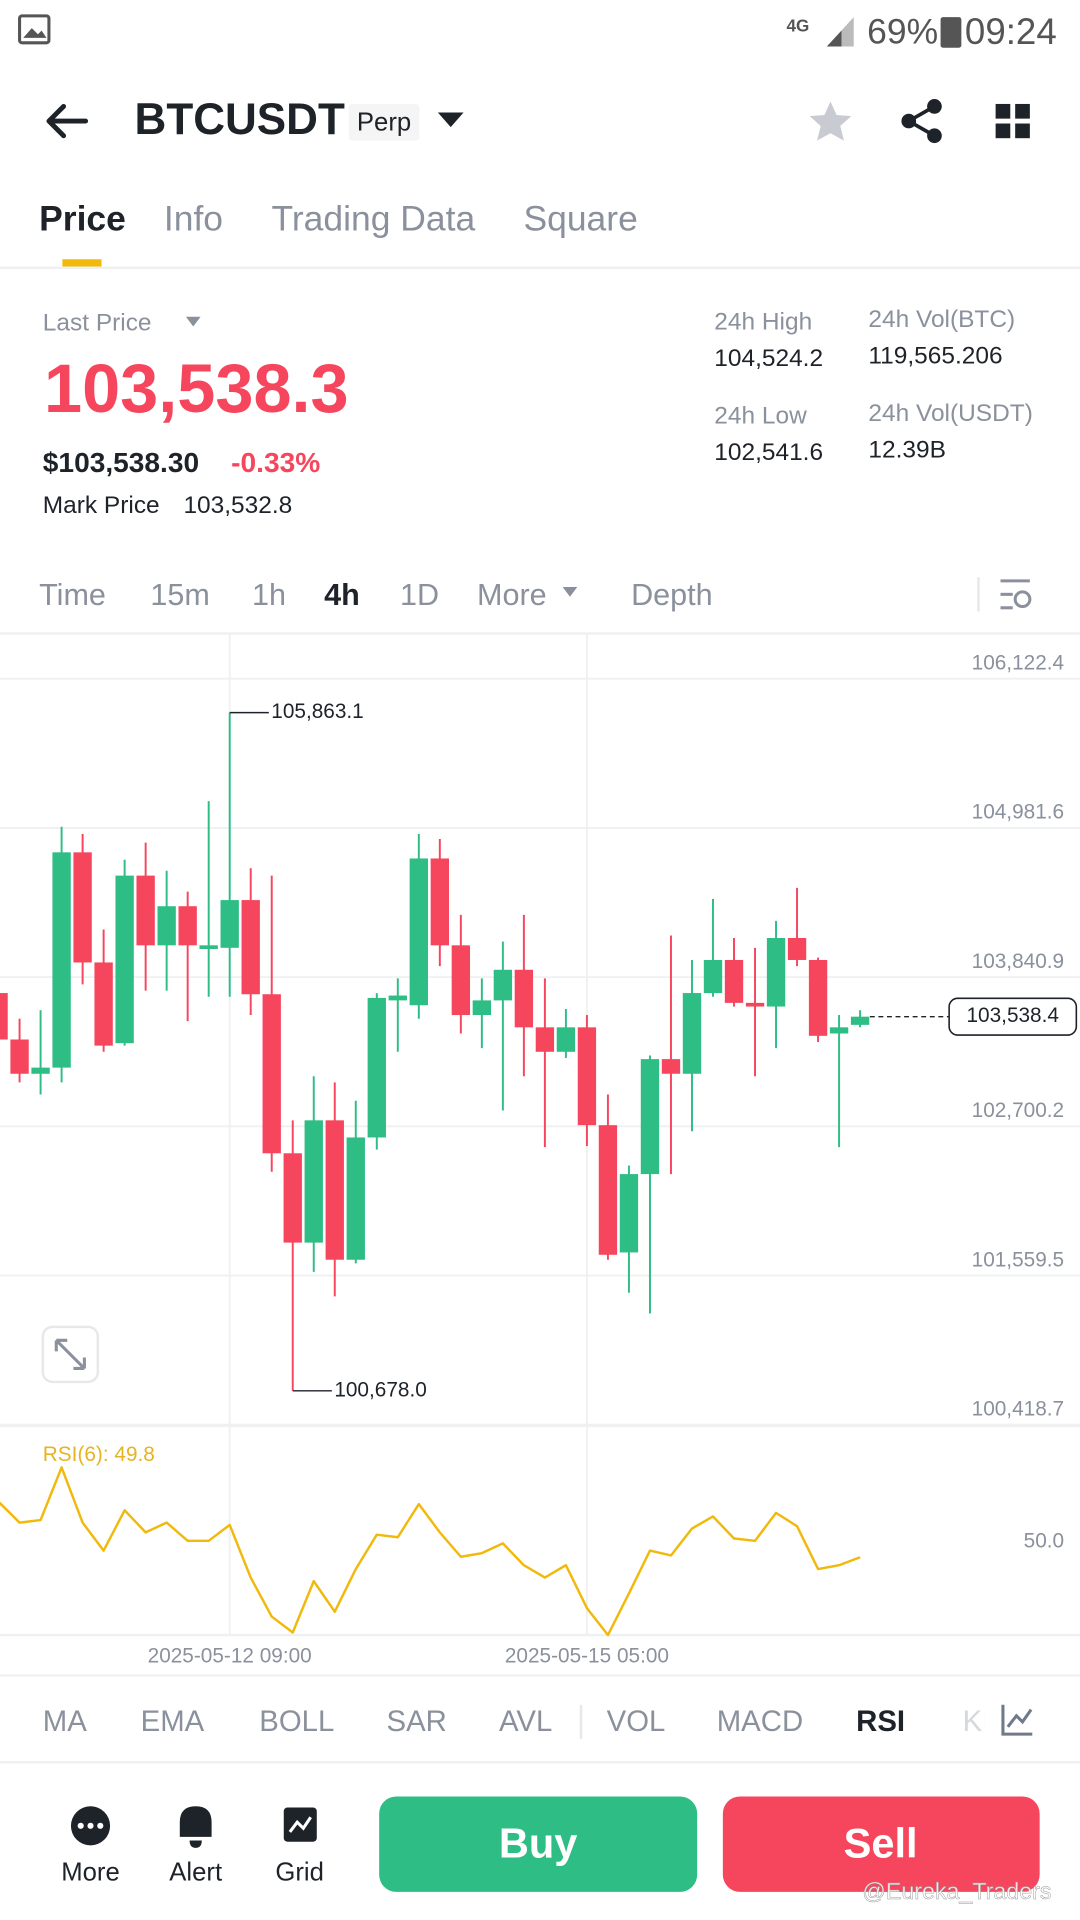  I want to click on gallery-icon-shape, so click(35, 33).